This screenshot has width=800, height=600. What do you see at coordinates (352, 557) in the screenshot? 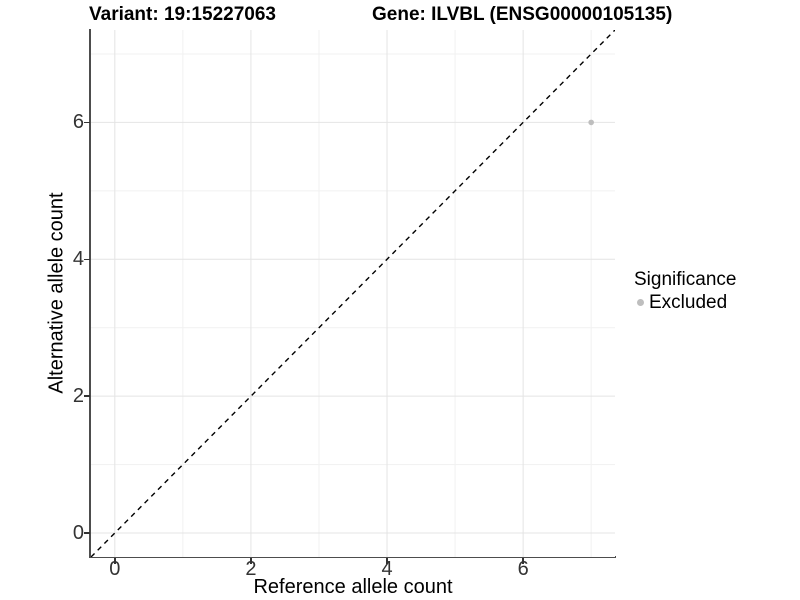
I see `x-axis-line` at bounding box center [352, 557].